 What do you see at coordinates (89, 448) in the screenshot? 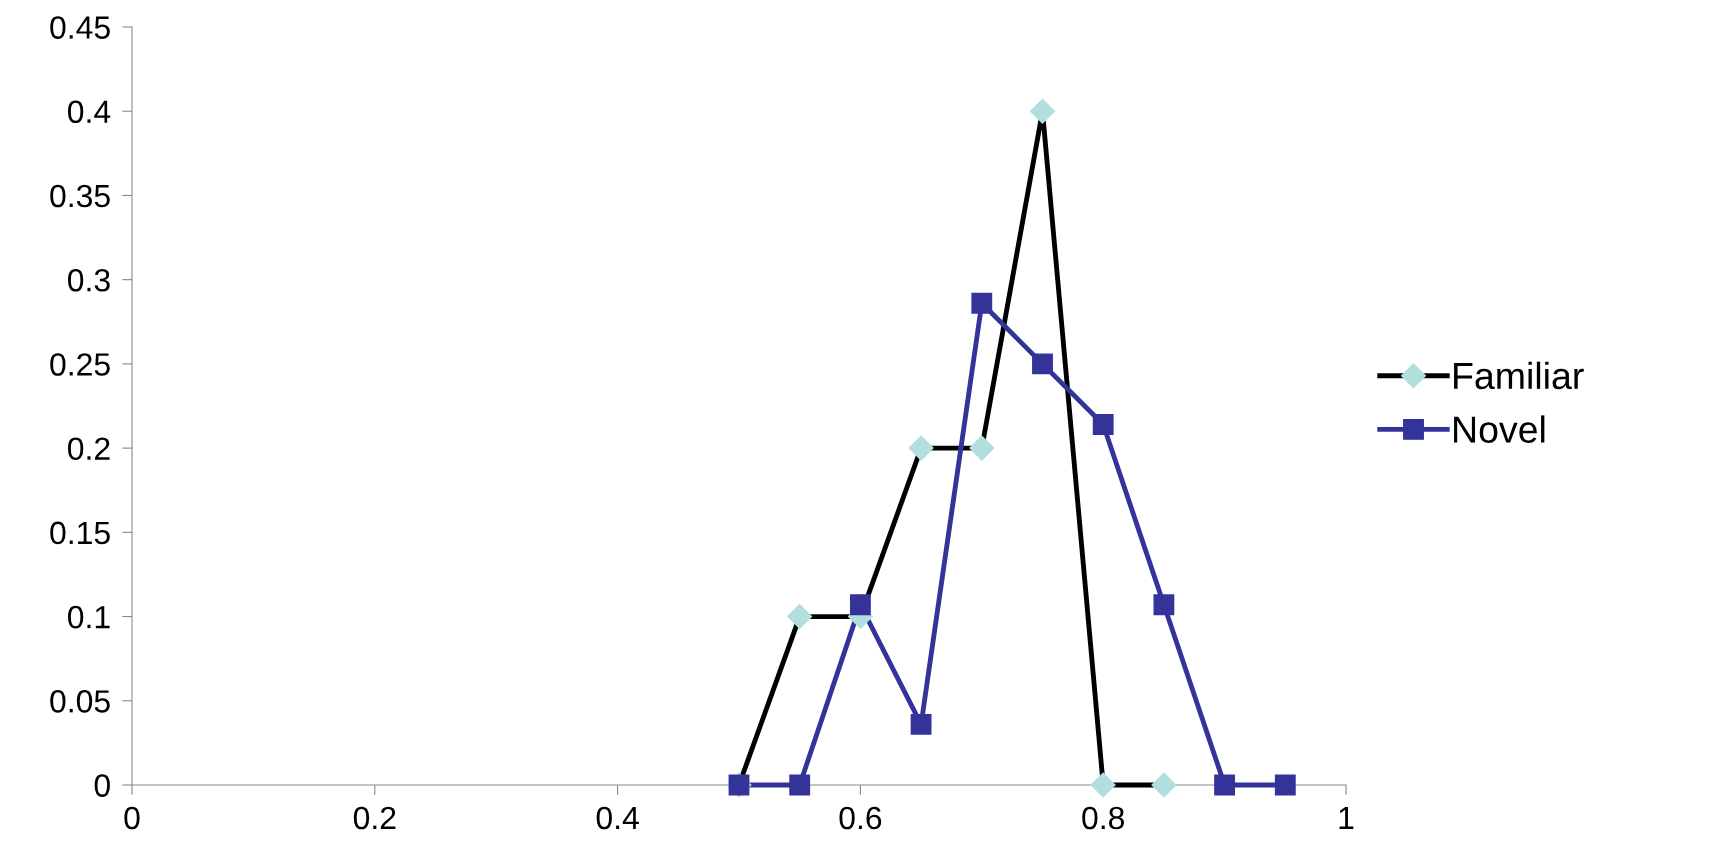
I see `y-tick-label: 0.2` at bounding box center [89, 448].